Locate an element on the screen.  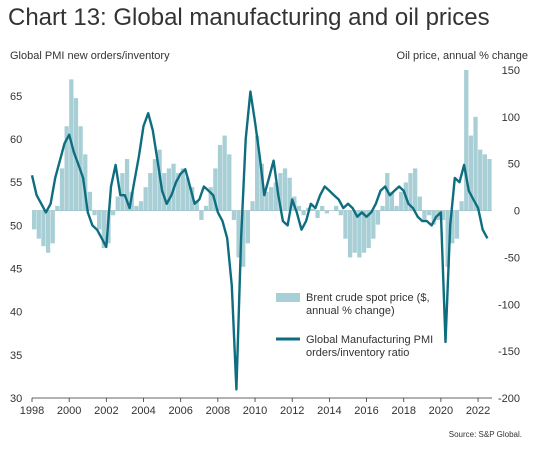
x-tick-label-2008: 2008 is located at coordinates (218, 411).